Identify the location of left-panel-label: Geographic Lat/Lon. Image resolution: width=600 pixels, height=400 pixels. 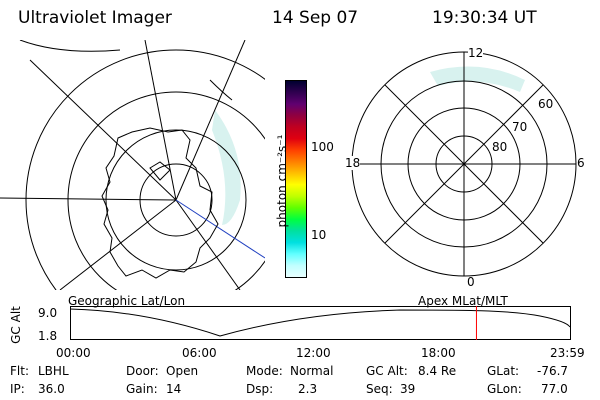
(127, 301).